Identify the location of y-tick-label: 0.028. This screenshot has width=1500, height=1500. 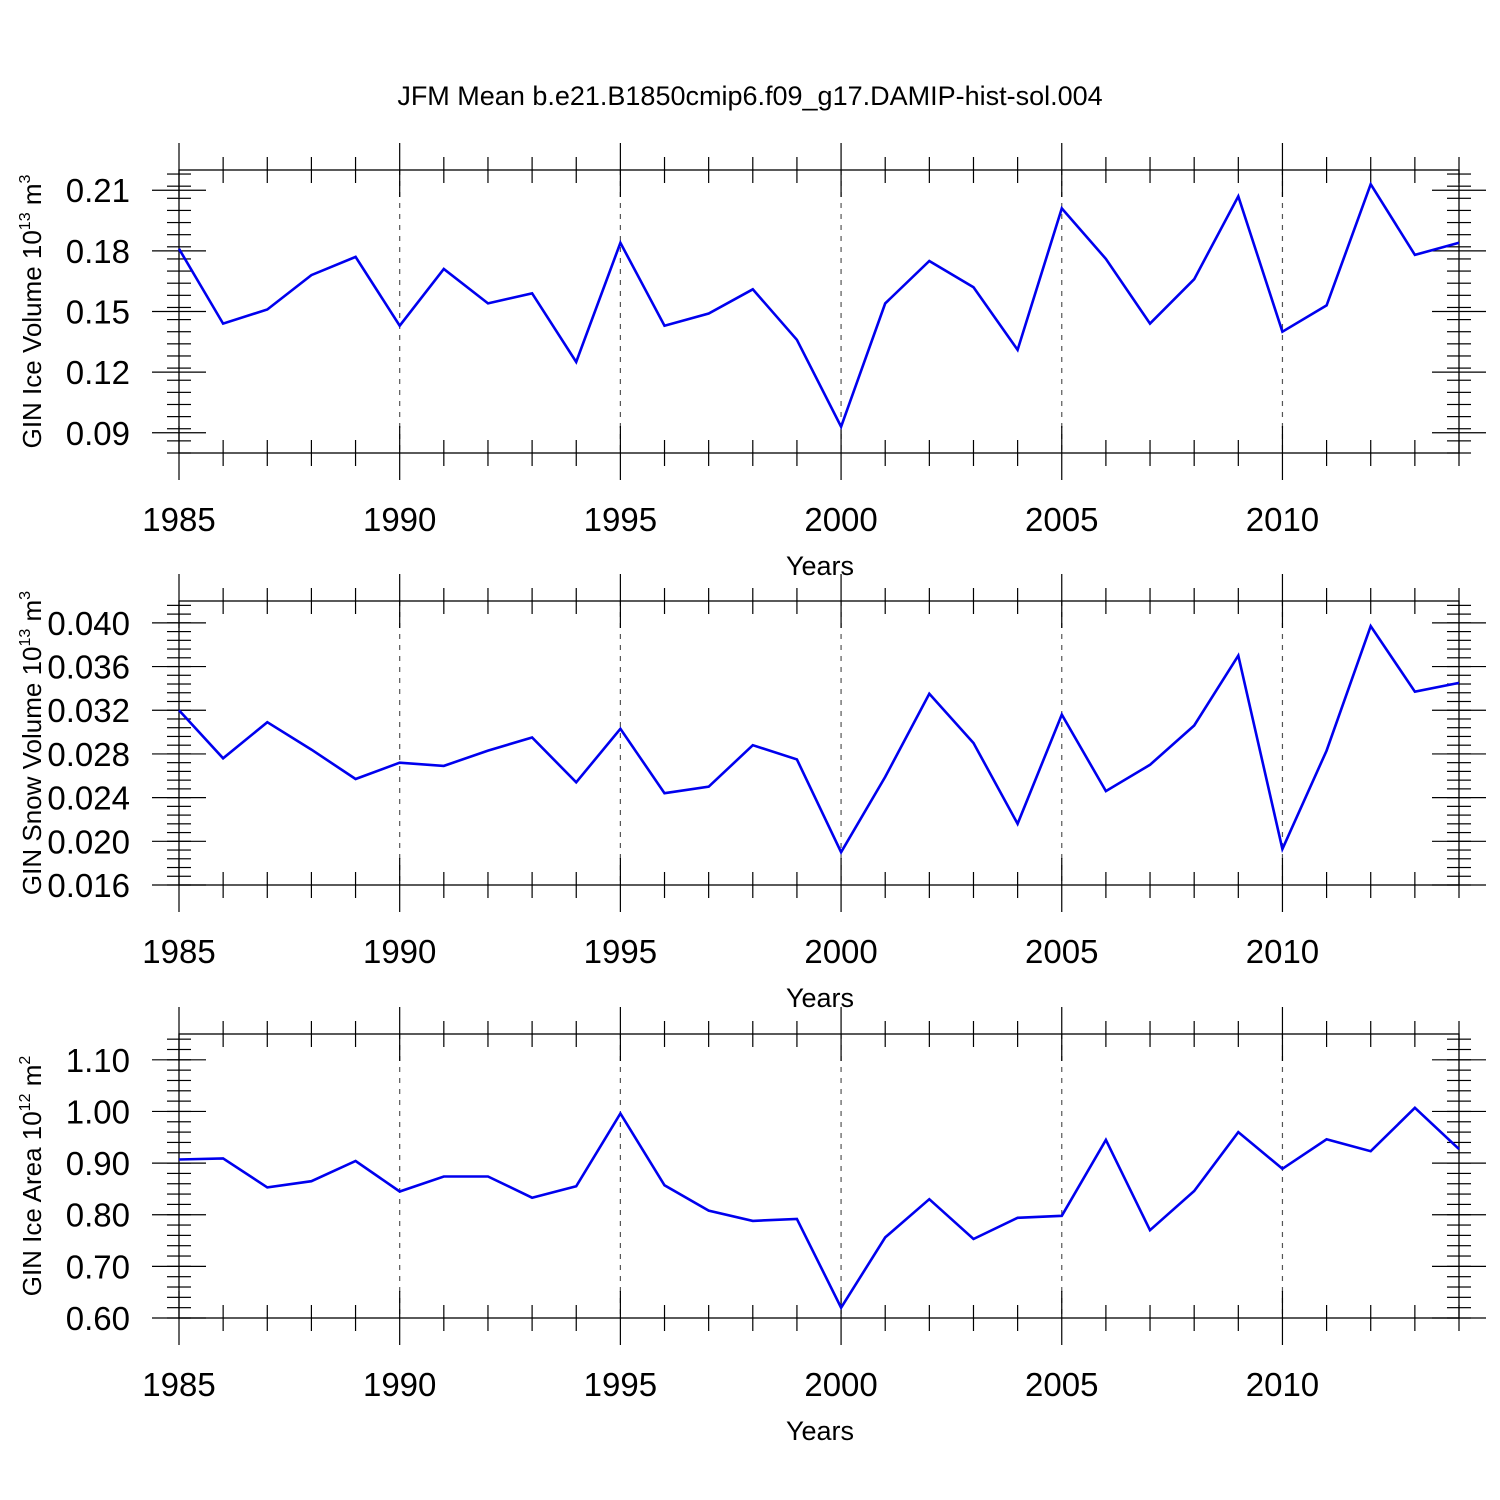
(88, 754).